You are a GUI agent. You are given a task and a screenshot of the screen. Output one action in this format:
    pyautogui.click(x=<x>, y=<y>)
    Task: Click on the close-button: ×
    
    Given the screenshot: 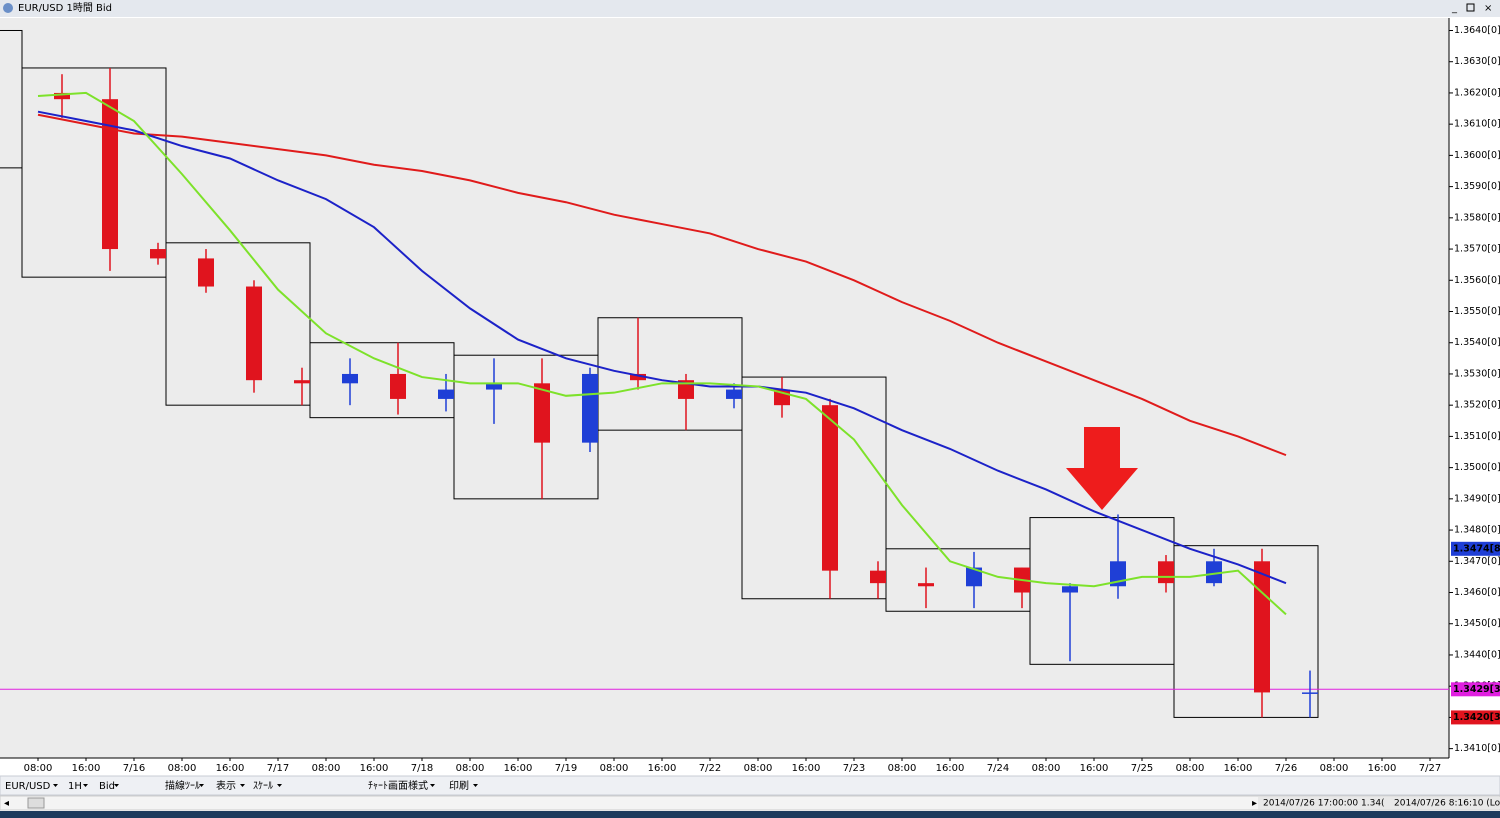 What is the action you would take?
    pyautogui.click(x=1488, y=8)
    